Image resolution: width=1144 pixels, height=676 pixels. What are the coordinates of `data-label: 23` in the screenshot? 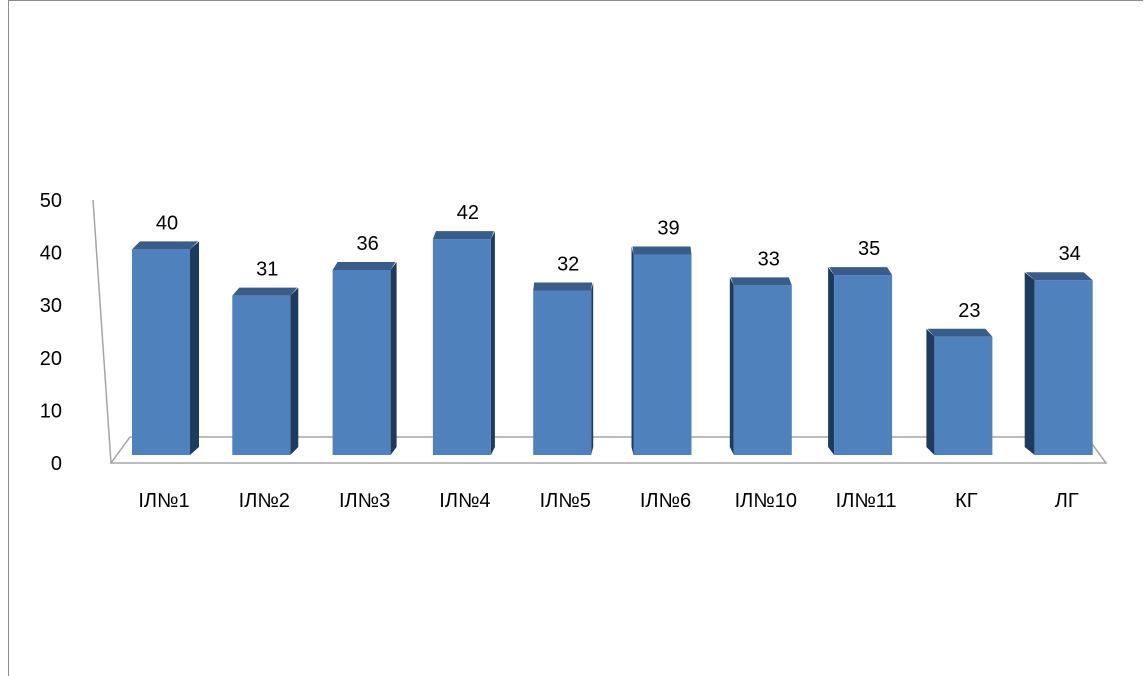 It's located at (969, 311).